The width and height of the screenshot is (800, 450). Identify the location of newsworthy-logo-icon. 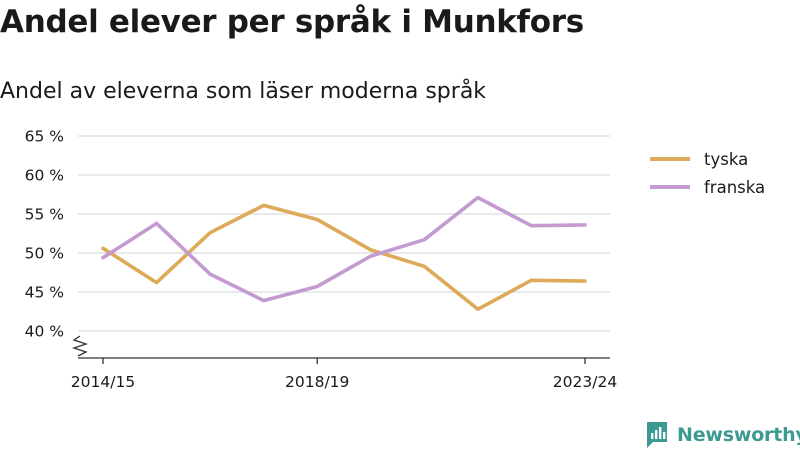
(657, 435).